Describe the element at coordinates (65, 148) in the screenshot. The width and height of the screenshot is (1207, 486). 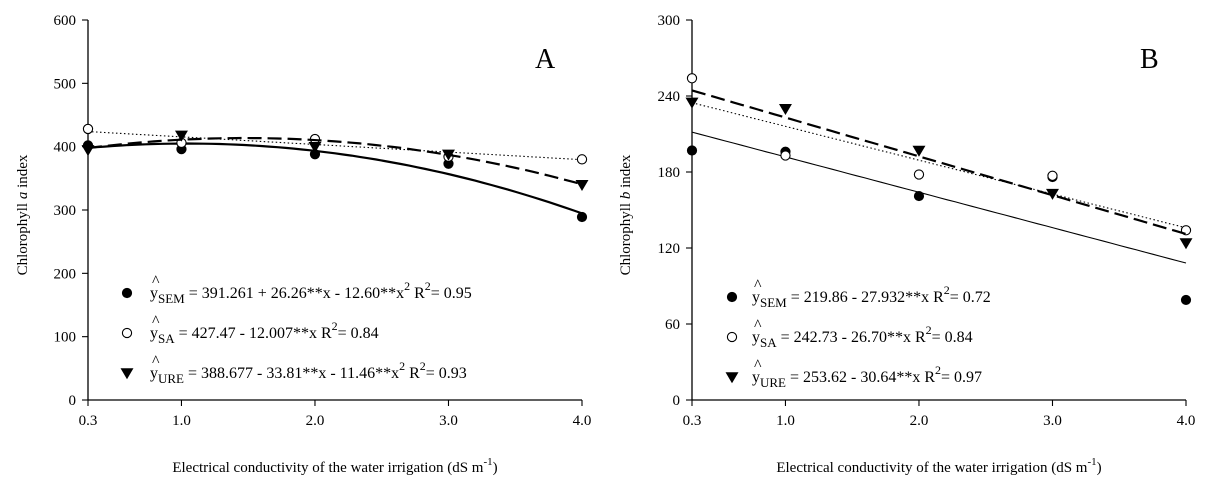
I see `panel-A-y-tick-label: 400` at that location.